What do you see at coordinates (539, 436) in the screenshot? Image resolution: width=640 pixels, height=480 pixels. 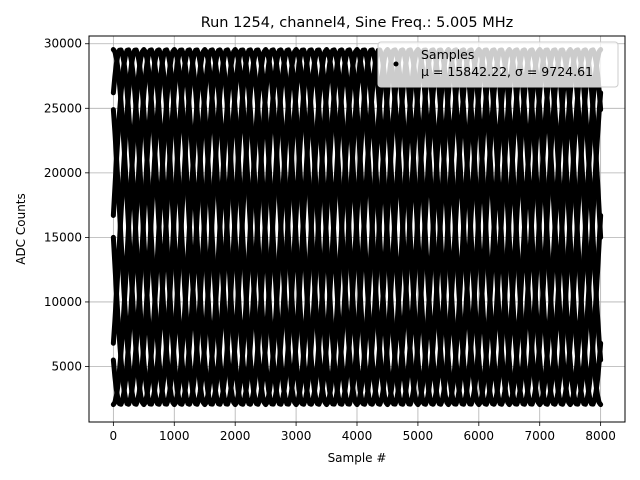 I see `x-tick-label: 7000` at bounding box center [539, 436].